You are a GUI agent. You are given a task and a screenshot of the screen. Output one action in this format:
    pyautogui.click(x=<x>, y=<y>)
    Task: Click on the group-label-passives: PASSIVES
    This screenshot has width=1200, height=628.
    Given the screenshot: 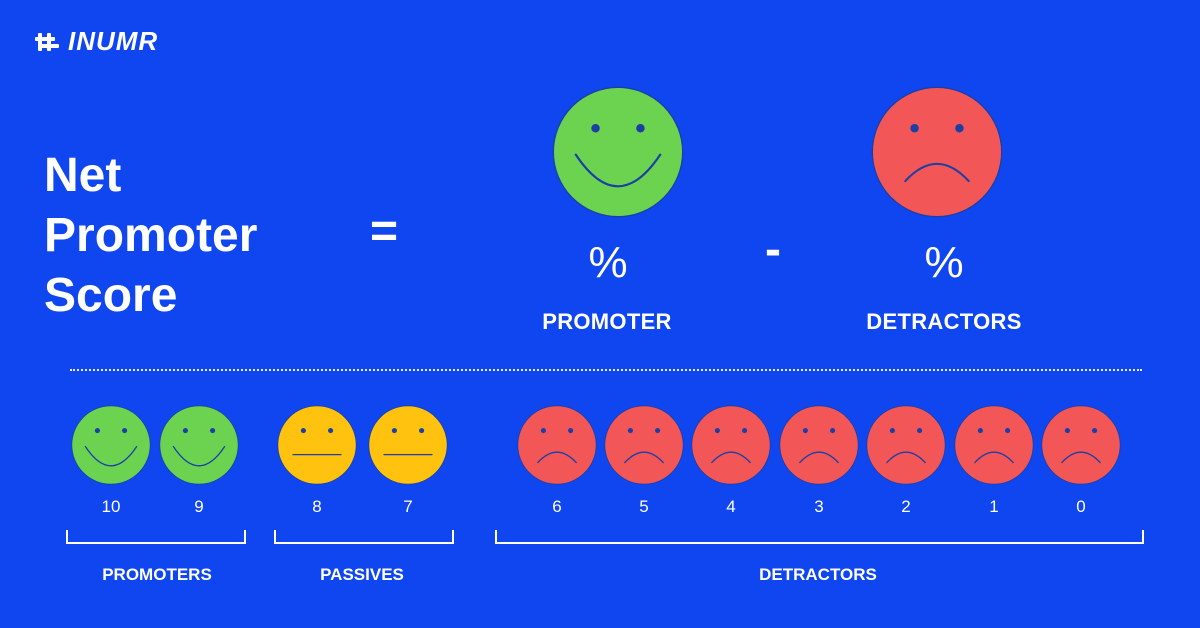 What is the action you would take?
    pyautogui.click(x=362, y=574)
    